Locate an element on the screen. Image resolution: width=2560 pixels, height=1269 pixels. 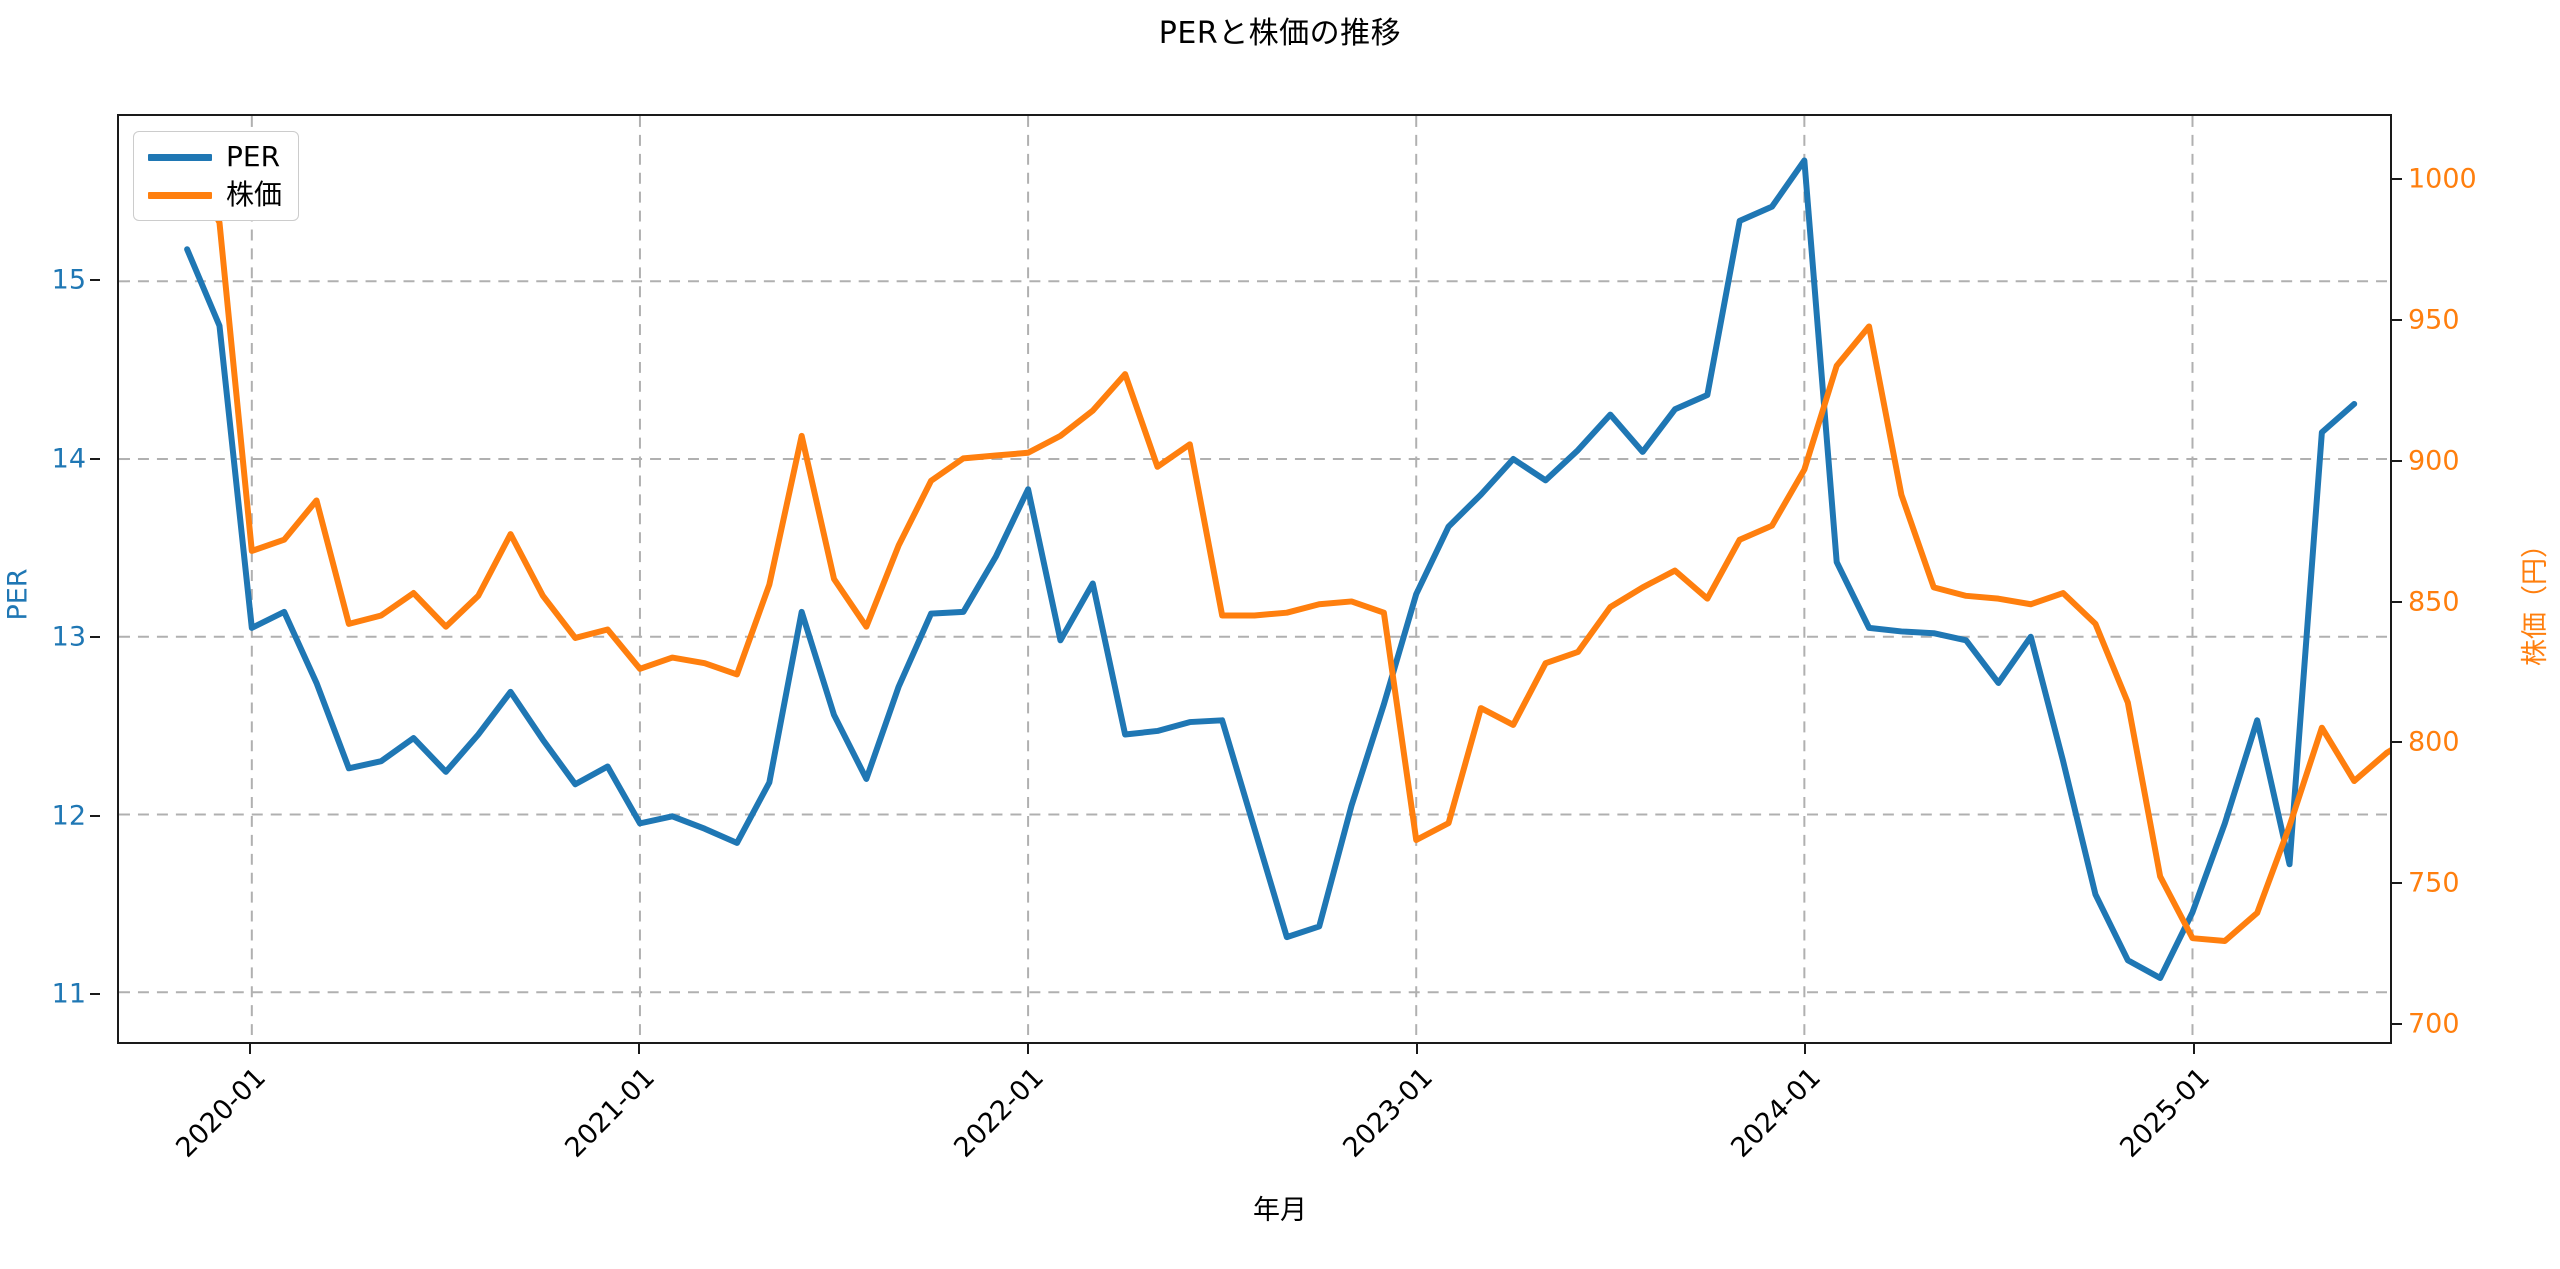
right-axis-ticks: 700 750 800 850 900 950 1000 is located at coordinates (2457, 579).